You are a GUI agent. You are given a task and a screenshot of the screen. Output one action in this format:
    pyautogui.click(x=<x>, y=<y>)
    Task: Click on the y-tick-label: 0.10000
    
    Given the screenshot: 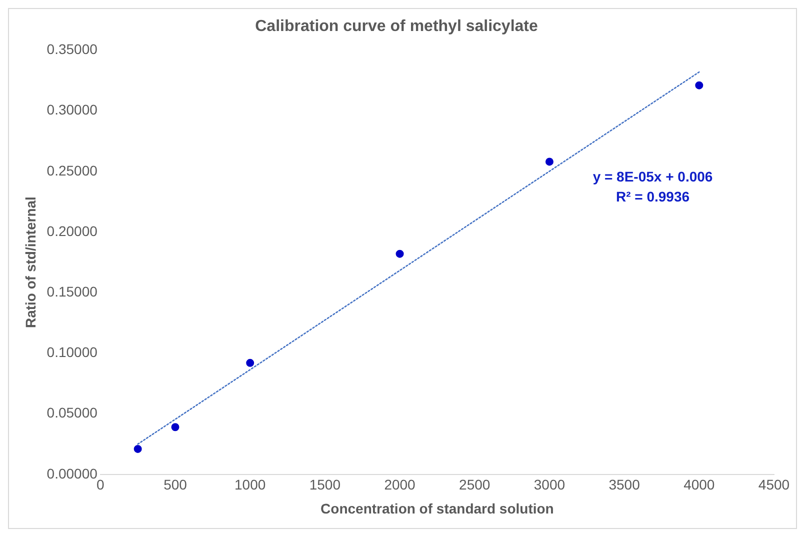 What is the action you would take?
    pyautogui.click(x=72, y=352)
    